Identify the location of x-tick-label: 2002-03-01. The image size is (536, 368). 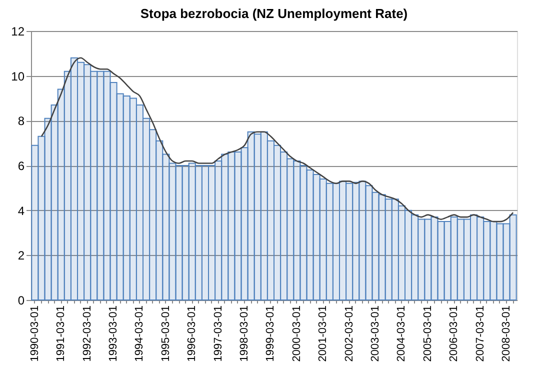
(349, 334).